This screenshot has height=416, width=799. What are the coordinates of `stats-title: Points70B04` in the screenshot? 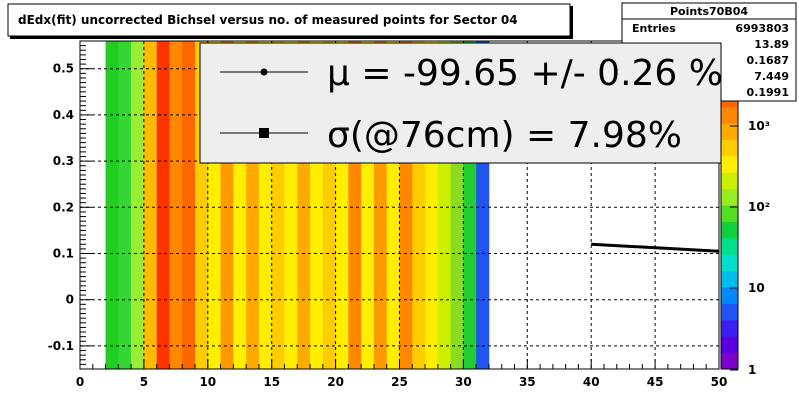 It's located at (709, 11).